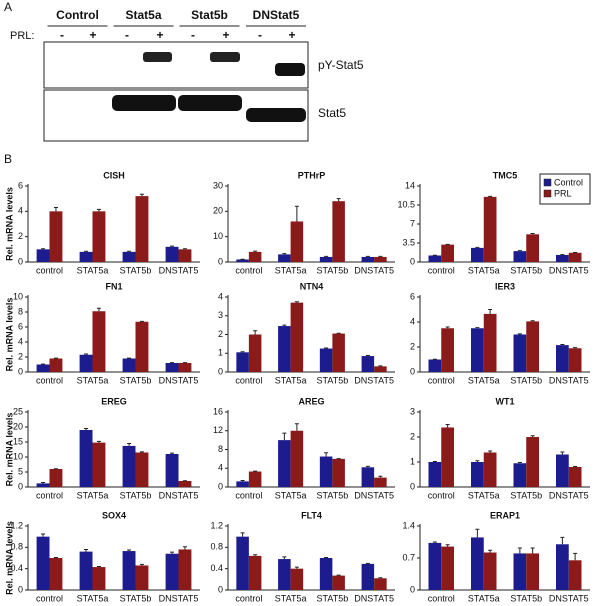 Image resolution: width=600 pixels, height=606 pixels. What do you see at coordinates (408, 242) in the screenshot?
I see `y-tick-label: 3.5` at bounding box center [408, 242].